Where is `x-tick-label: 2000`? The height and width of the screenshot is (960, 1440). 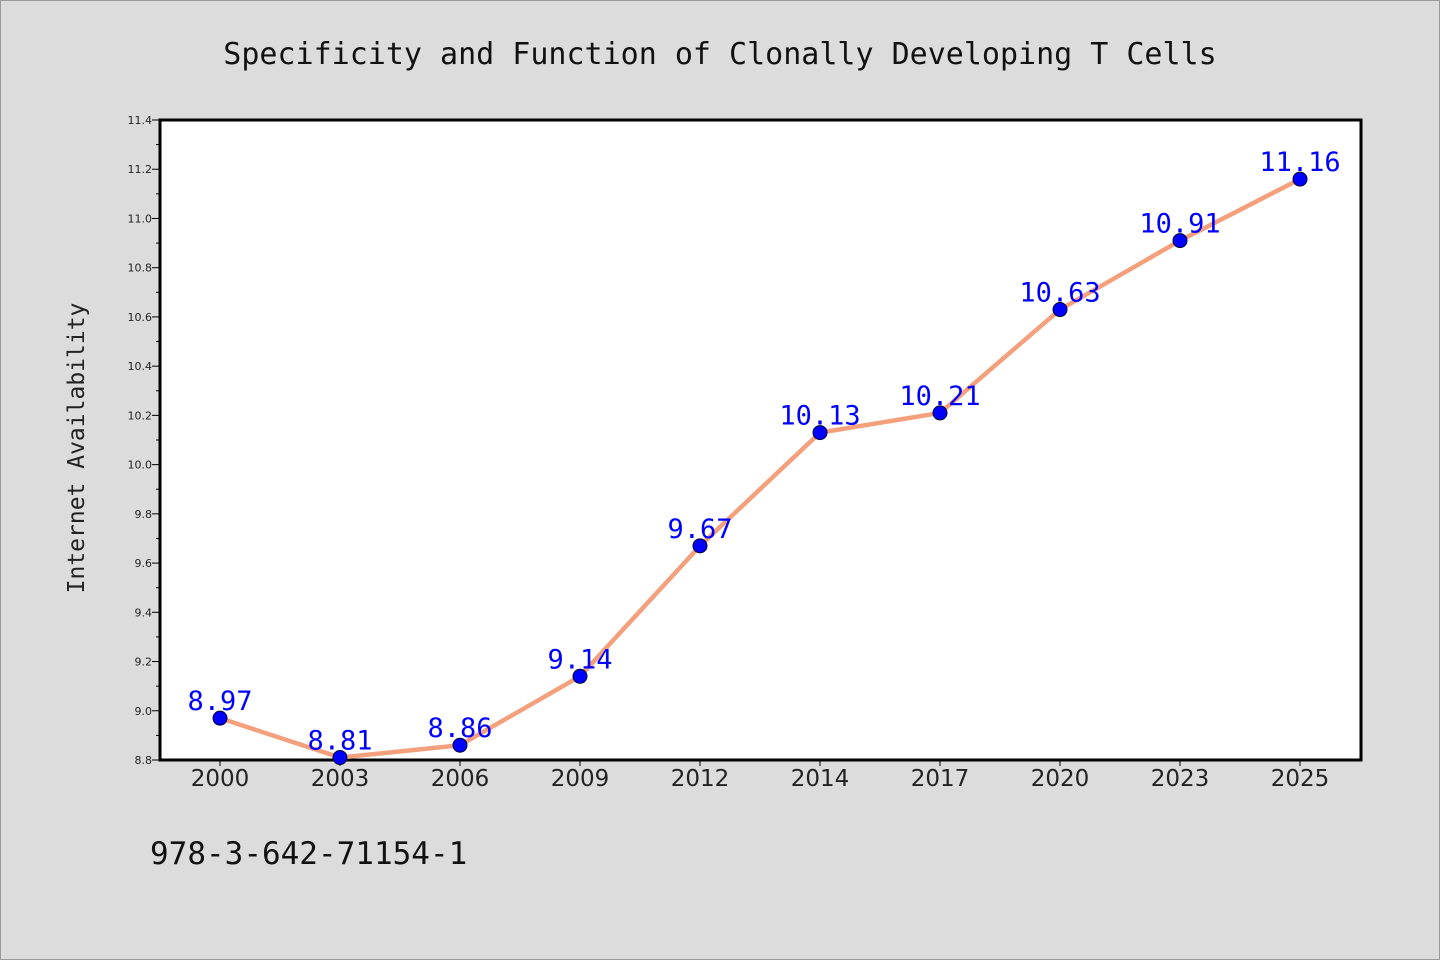 x-tick-label: 2000 is located at coordinates (220, 779).